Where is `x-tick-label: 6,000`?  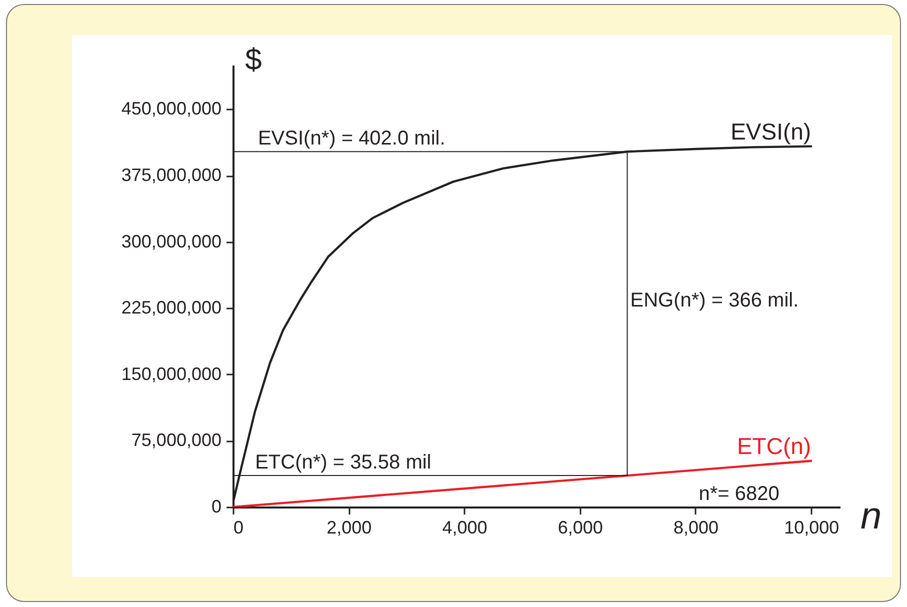 x-tick-label: 6,000 is located at coordinates (580, 528).